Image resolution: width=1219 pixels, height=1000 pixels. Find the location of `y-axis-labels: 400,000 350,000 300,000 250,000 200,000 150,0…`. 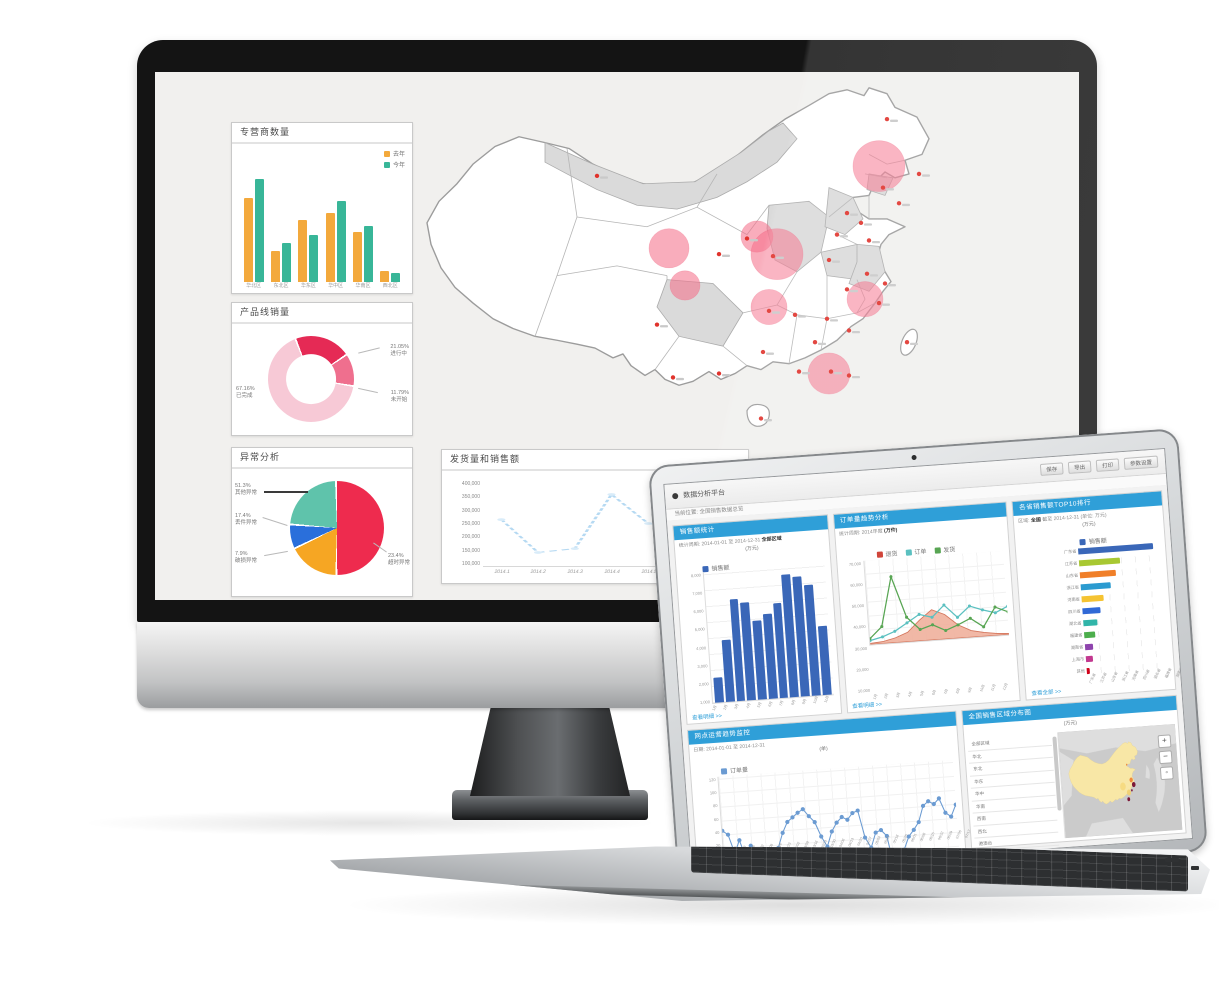

y-axis-labels: 400,000 350,000 300,000 250,000 200,000 150,0… is located at coordinates (465, 529).